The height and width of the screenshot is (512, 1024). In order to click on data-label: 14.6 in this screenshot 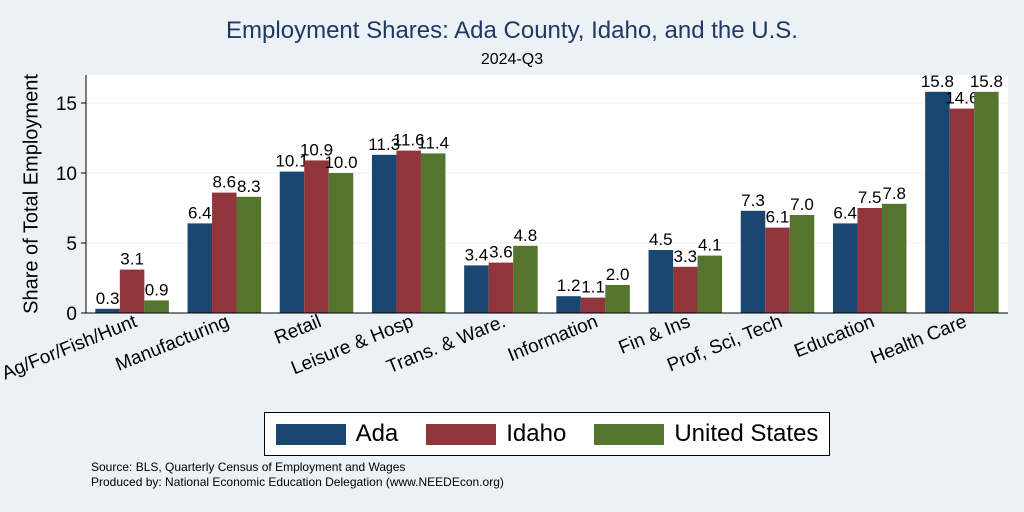, I will do `click(961, 98)`.